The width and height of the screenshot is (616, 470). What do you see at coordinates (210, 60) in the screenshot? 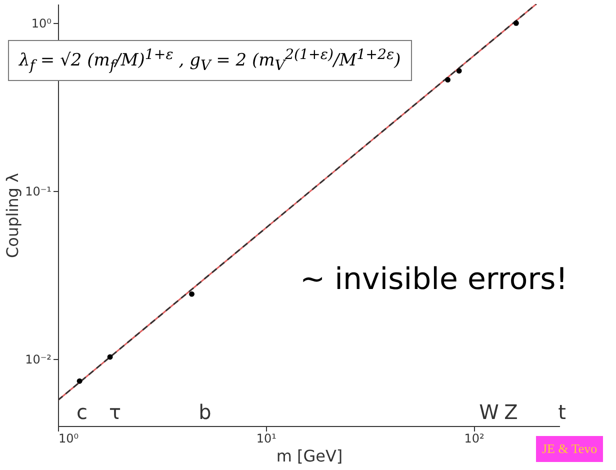
I see `text: λ$_{f}$ = √2 (m$_{f}$/M)$^{1+ε}$ , g$_{V}$ = 2 (m$_{V}$$^{2(1+ε)}$/M$^{1+2ε}$)` at bounding box center [210, 60].